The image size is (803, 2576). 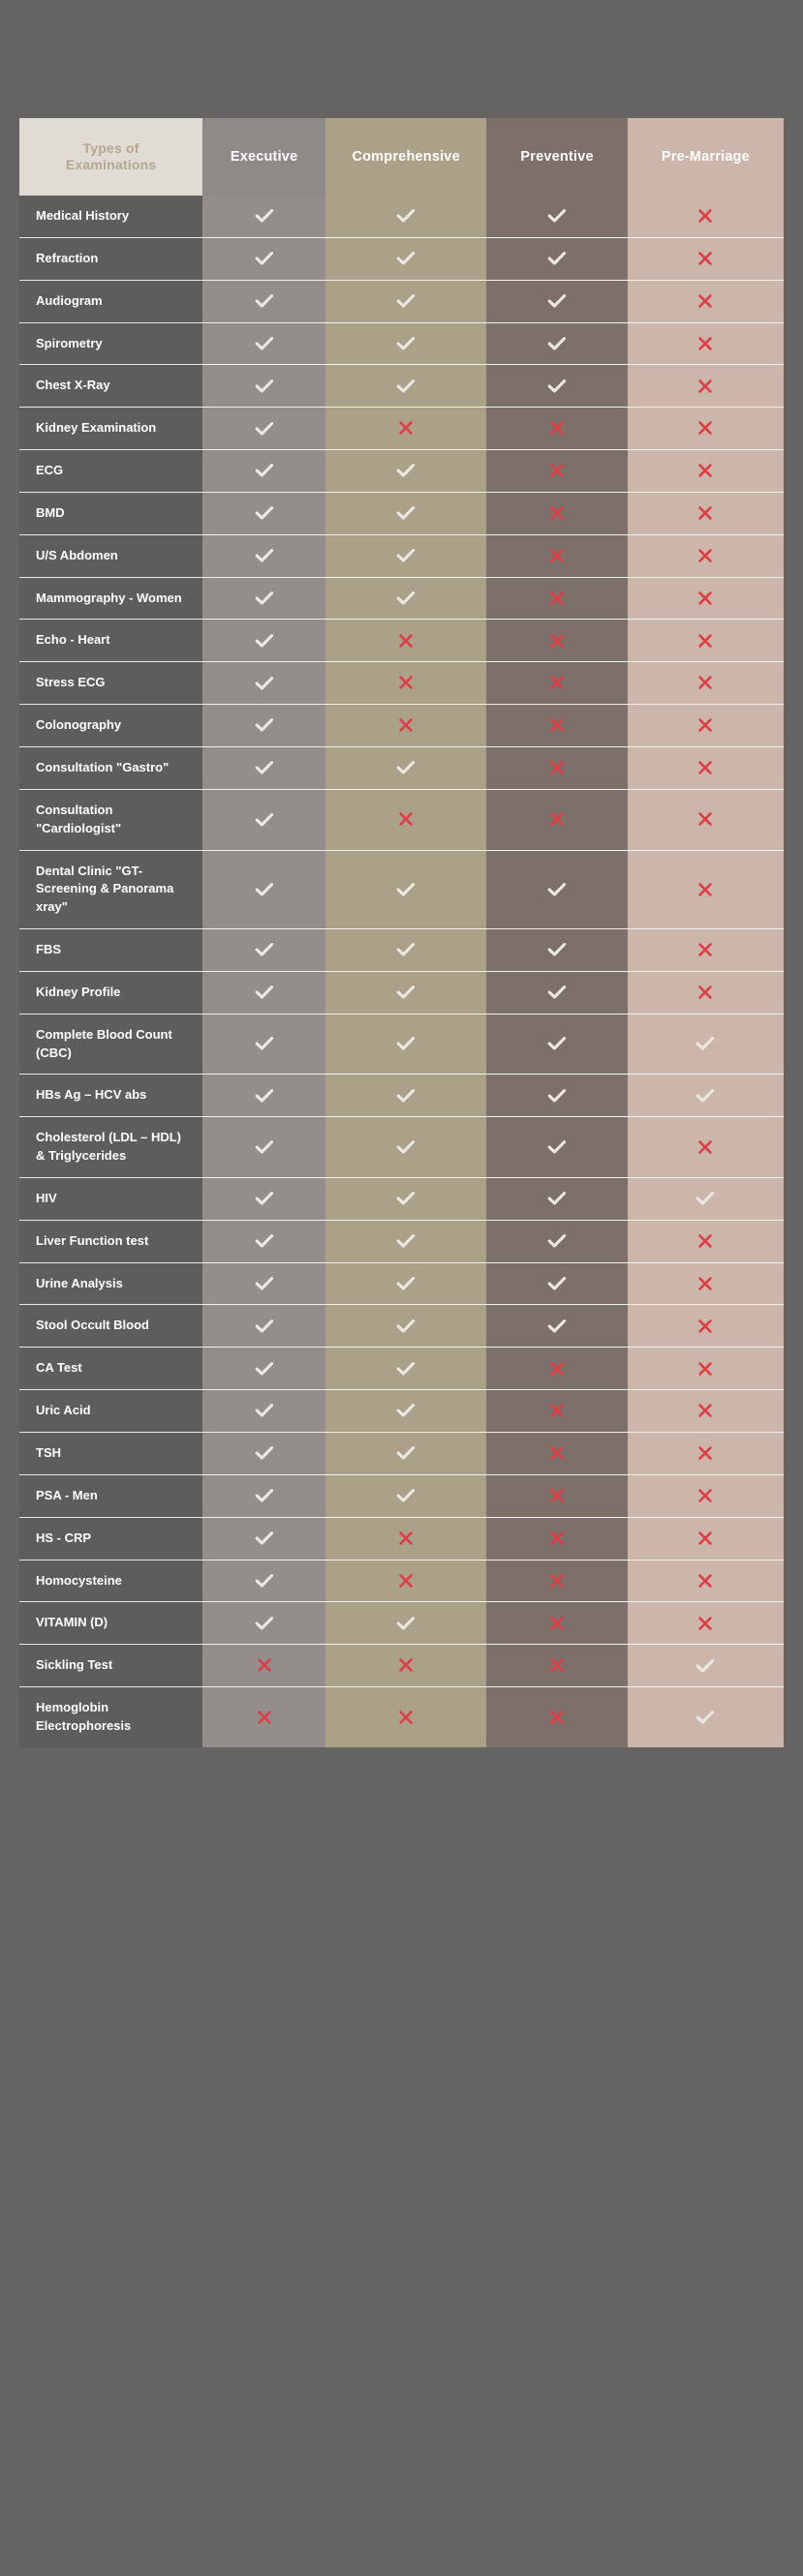 What do you see at coordinates (111, 1580) in the screenshot?
I see `row-label: Homocysteine` at bounding box center [111, 1580].